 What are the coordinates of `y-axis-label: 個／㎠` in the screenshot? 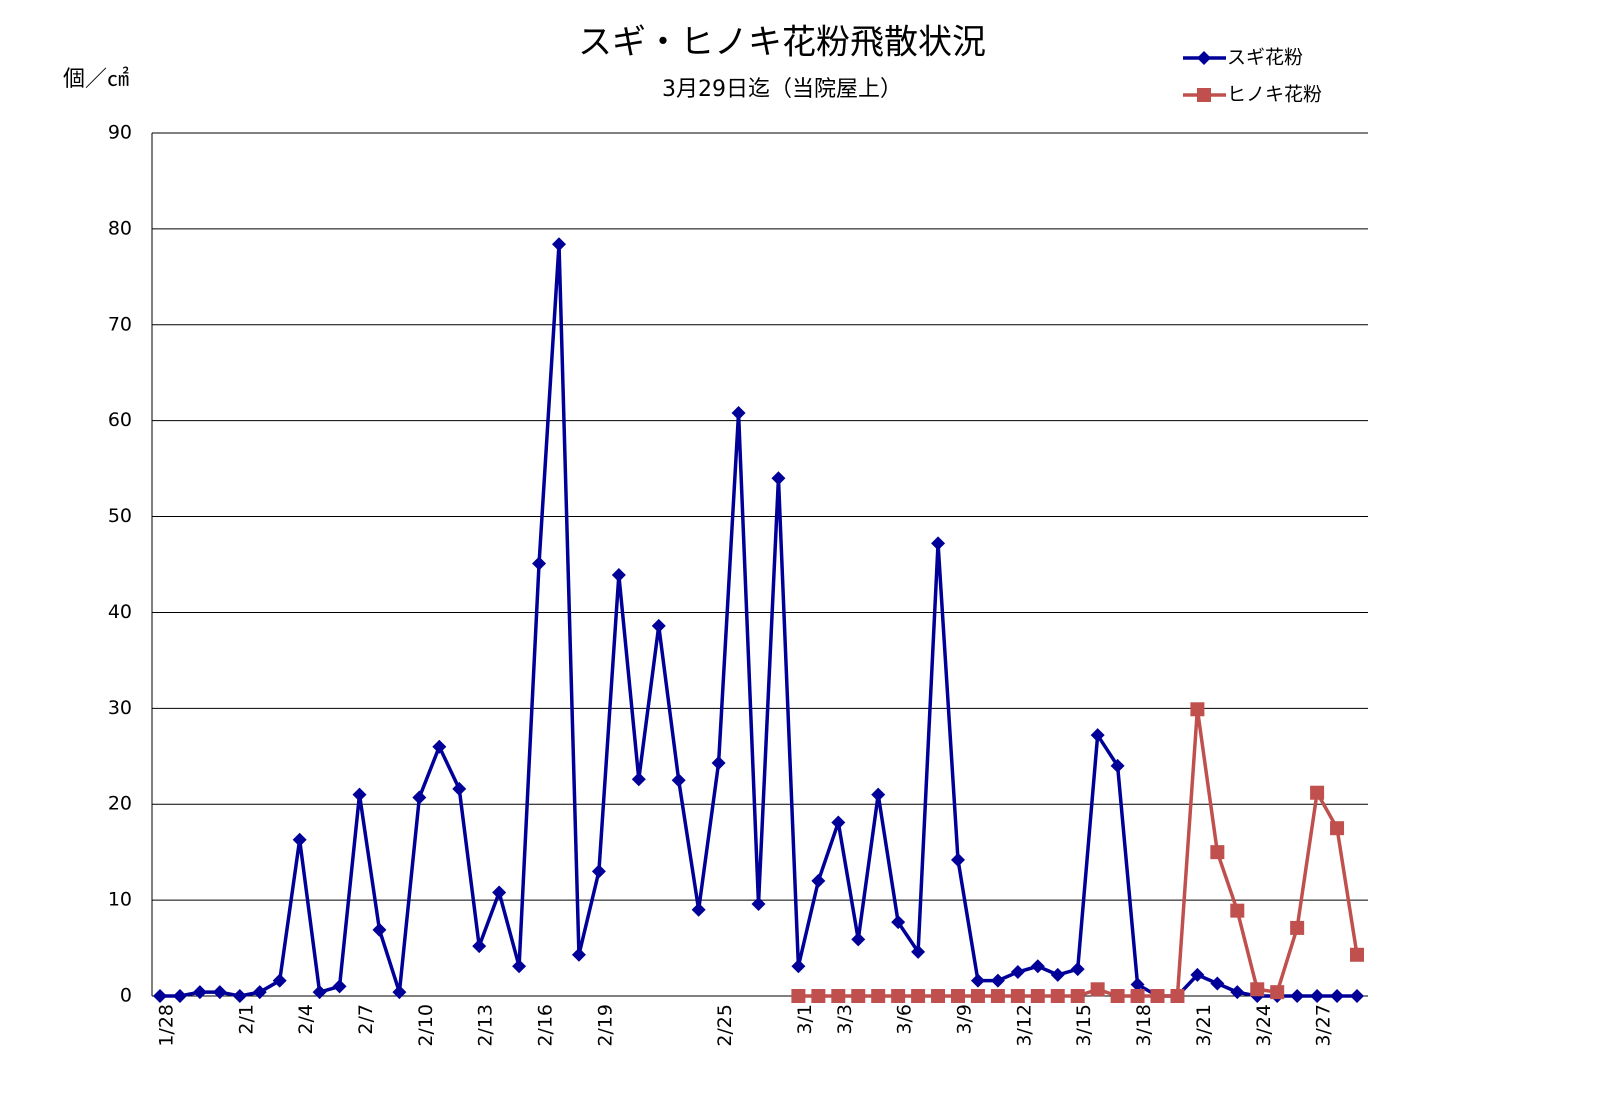 It's located at (96, 79).